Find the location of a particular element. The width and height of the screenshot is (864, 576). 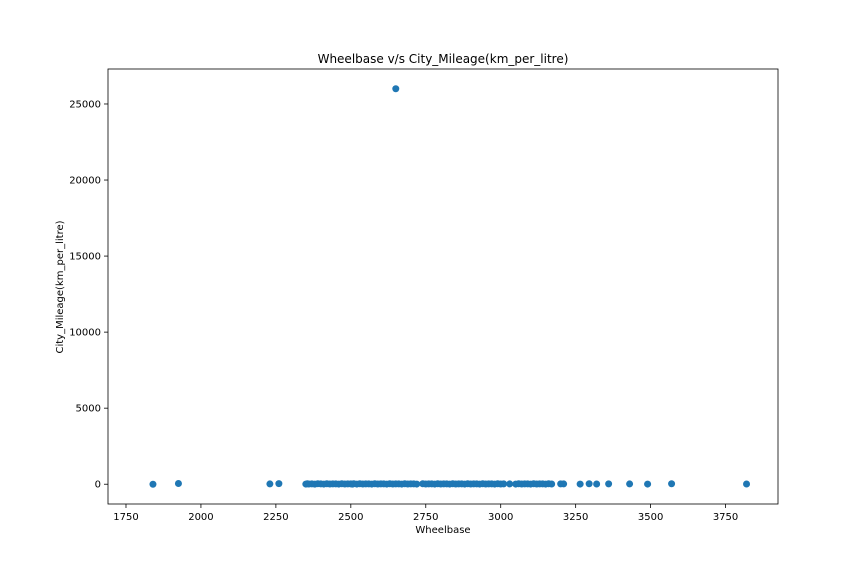

x-tick-label: 2250 is located at coordinates (275, 517).